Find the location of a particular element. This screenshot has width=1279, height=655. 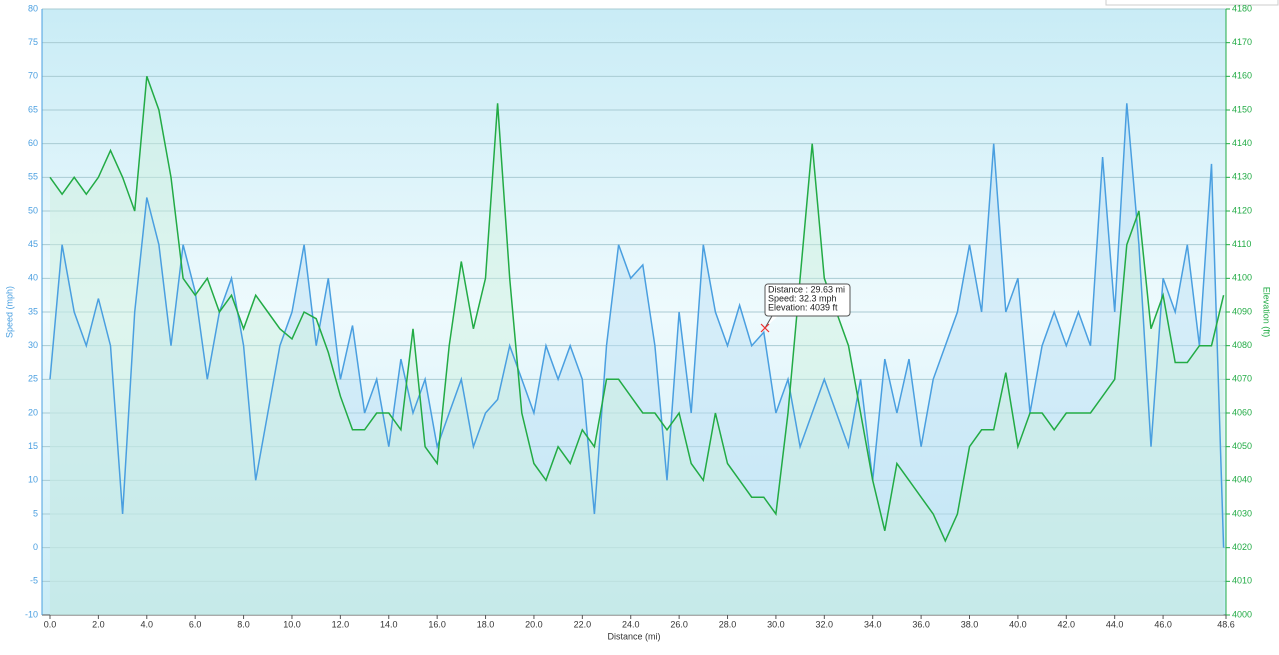

y-tick-label: -10 is located at coordinates (31, 614).